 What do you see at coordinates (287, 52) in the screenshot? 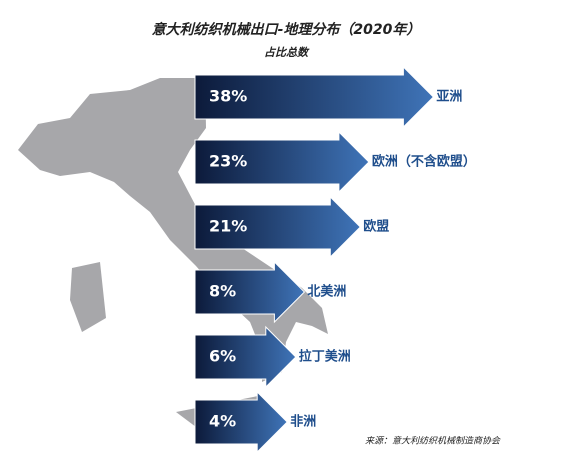
I see `chart-subtitle: 占比总数` at bounding box center [287, 52].